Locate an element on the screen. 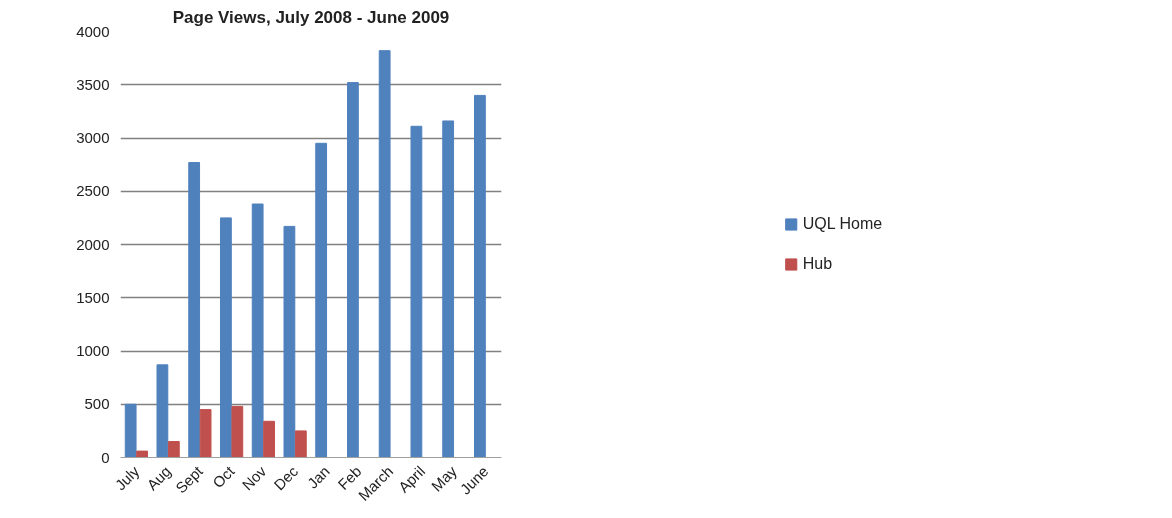  x-tick-label: May is located at coordinates (444, 478).